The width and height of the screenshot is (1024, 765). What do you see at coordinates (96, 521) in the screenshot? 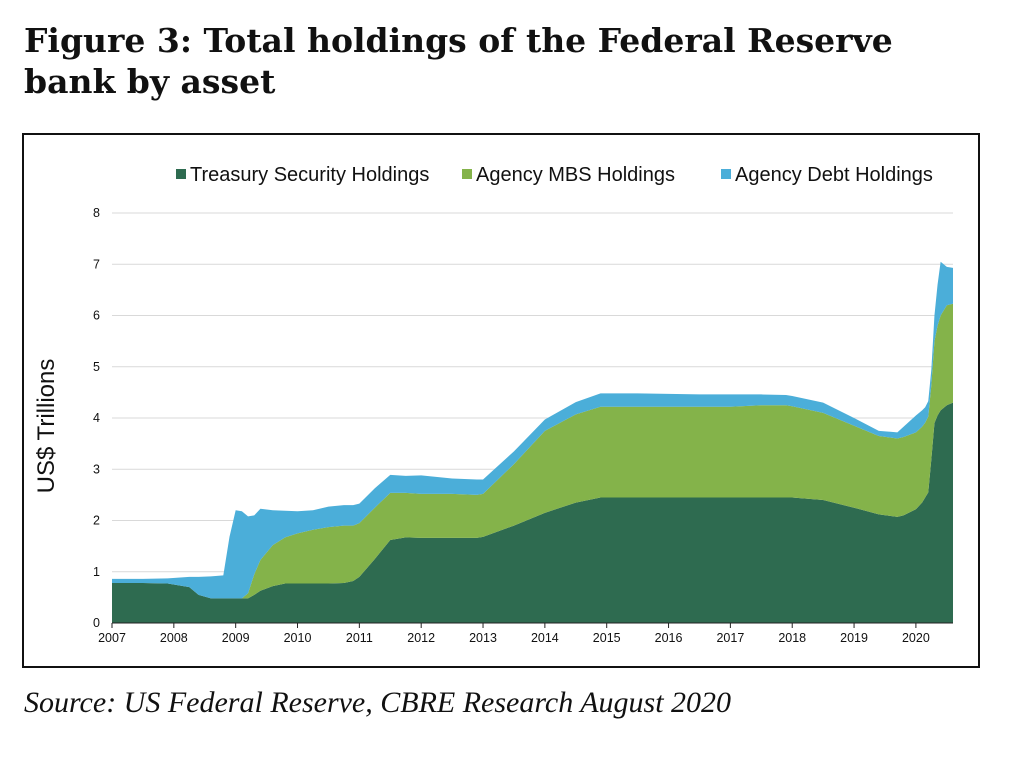
I see `y-tick-label: 2` at bounding box center [96, 521].